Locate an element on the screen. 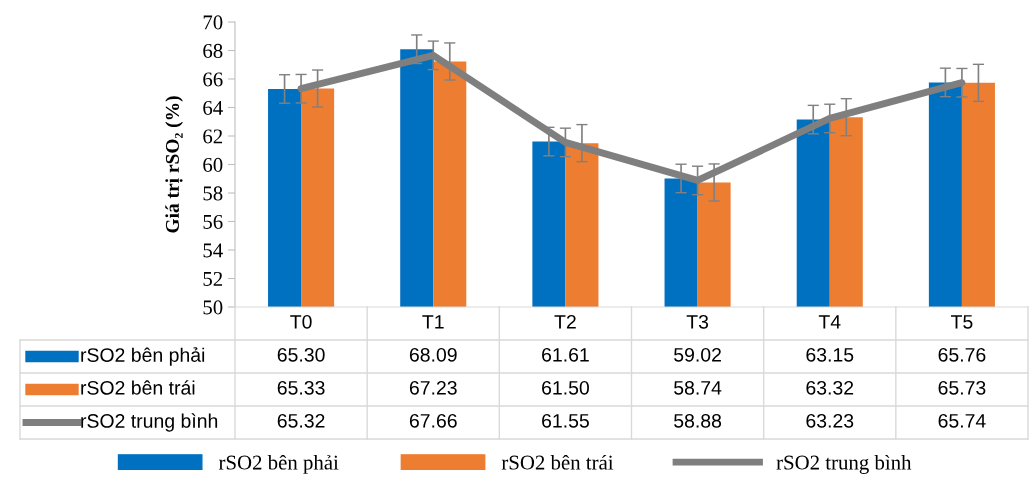  text: rSO2 bên trái is located at coordinates (138, 387).